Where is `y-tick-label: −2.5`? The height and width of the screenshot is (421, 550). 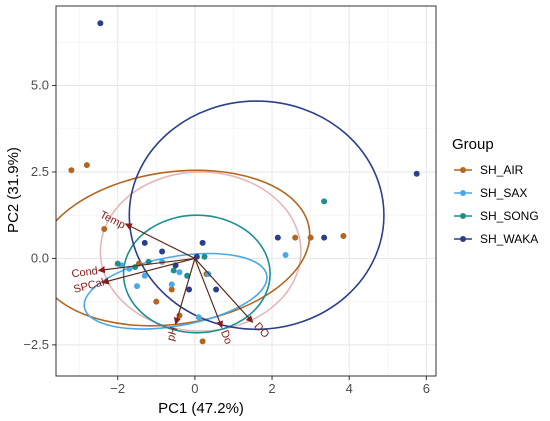
y-tick-label: −2.5 is located at coordinates (36, 344).